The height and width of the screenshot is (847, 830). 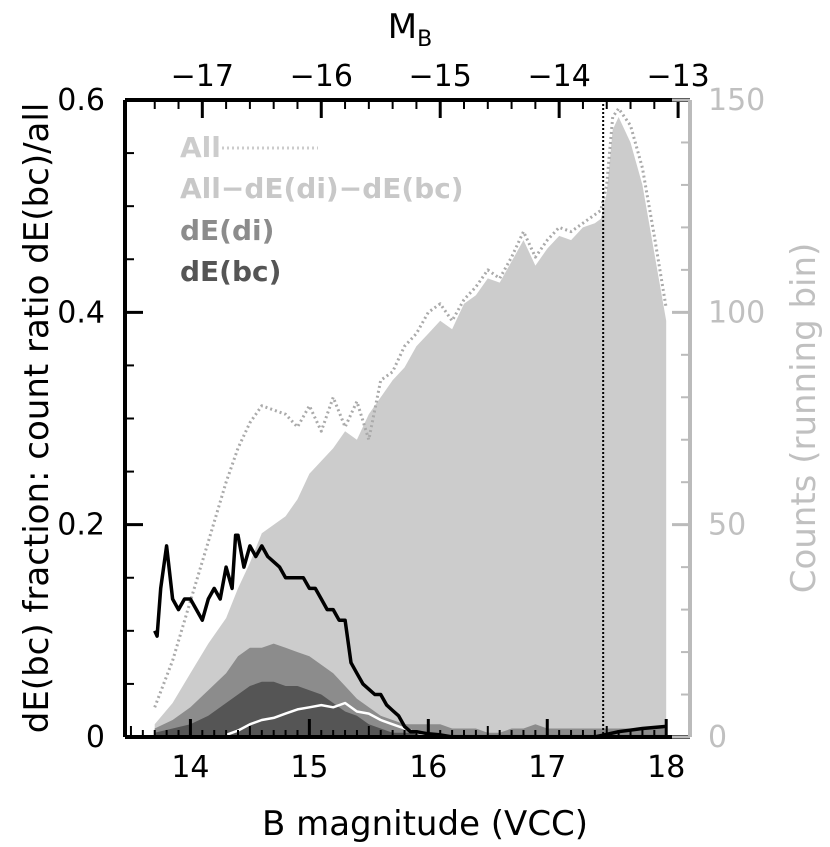 I want to click on top-tick-label: −16, so click(x=321, y=76).